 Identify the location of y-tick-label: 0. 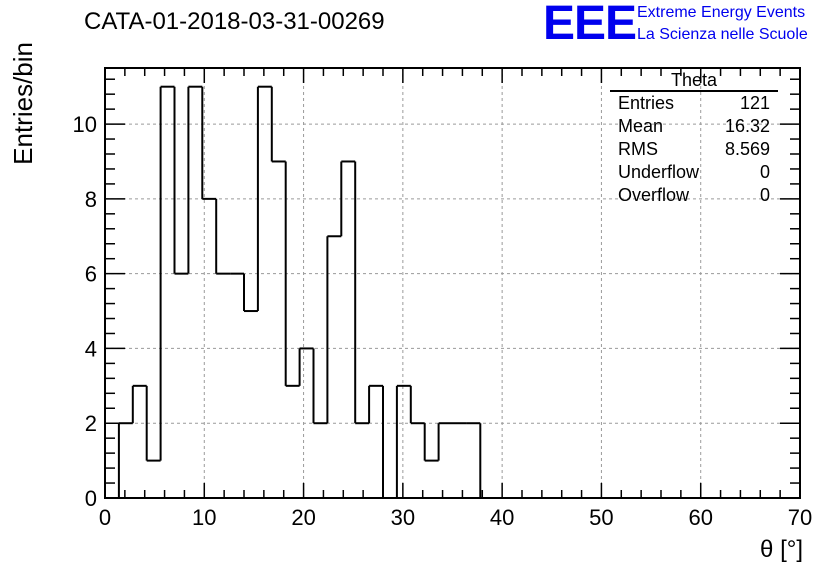
(91, 498).